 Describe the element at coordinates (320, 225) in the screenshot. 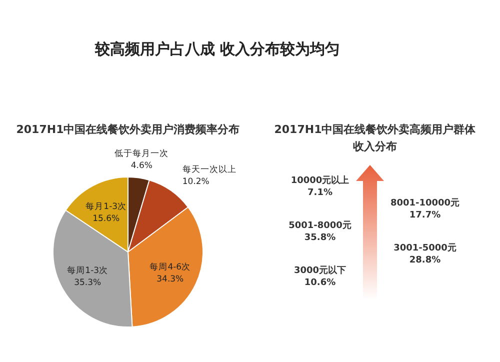

I see `category-label: 5001-8000元` at that location.